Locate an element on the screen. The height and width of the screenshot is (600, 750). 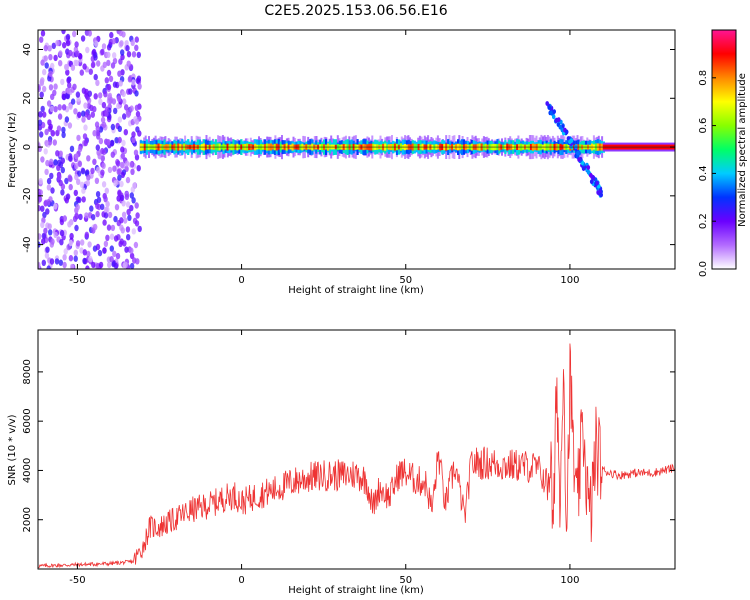
x-tick-label: -50 is located at coordinates (77, 280).